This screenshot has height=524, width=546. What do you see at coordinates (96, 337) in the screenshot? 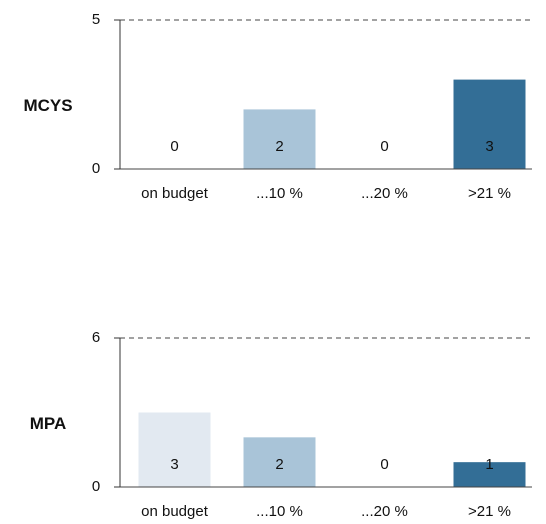
I see `y-tick-label: 6` at bounding box center [96, 337].